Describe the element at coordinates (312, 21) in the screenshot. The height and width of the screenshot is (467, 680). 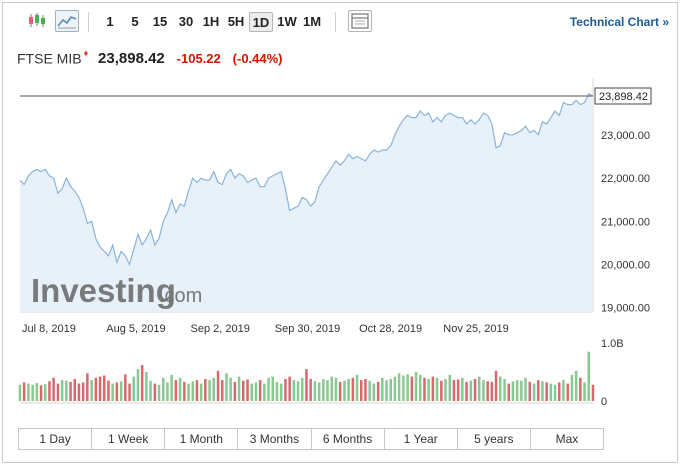
I see `interval-1m-button: 1M` at that location.